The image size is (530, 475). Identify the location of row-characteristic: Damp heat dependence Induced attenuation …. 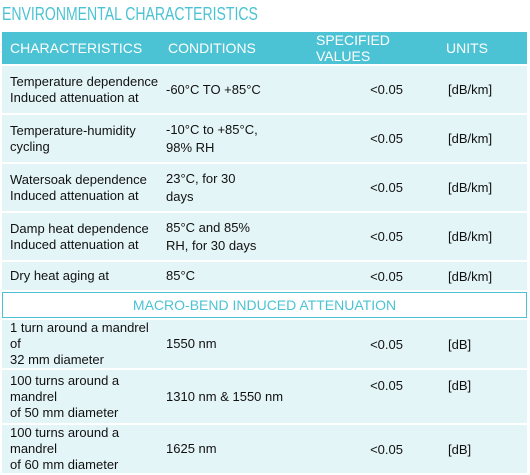
(81, 236).